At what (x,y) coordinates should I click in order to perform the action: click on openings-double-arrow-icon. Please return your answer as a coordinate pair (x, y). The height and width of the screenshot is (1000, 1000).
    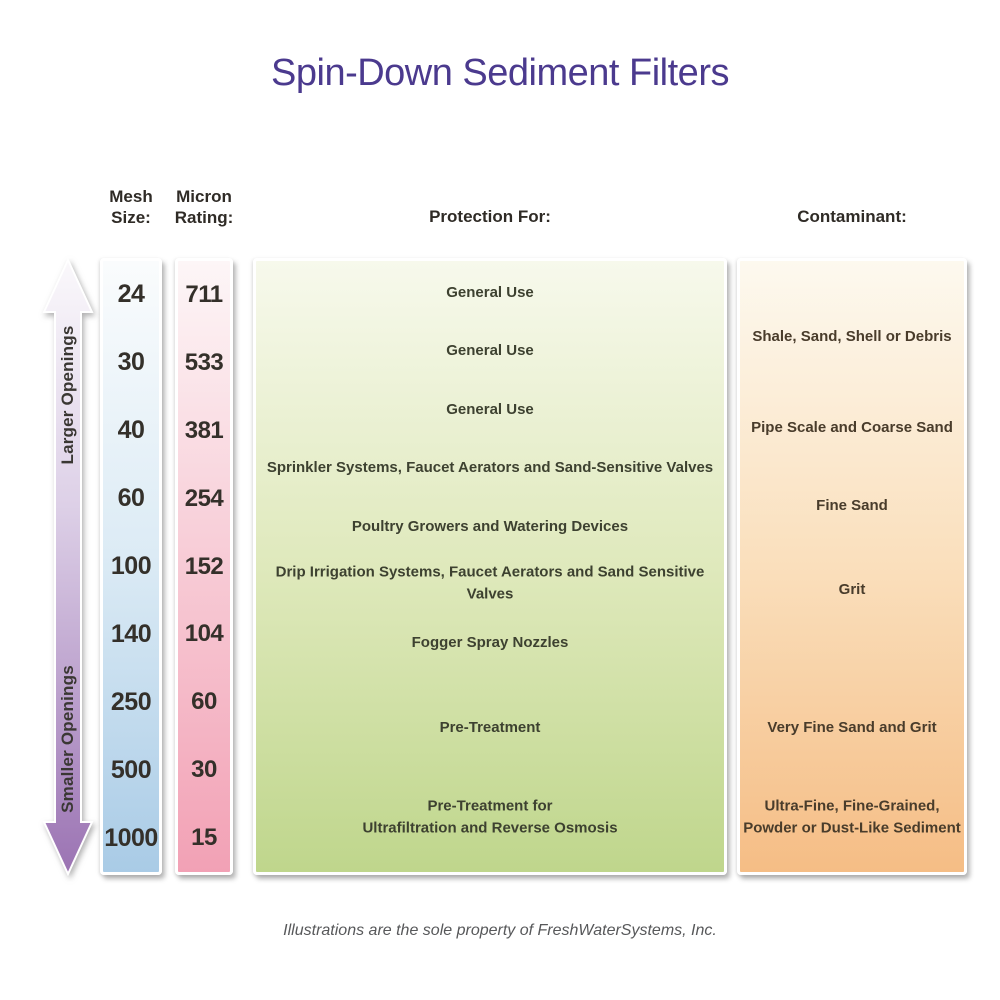
    Looking at the image, I should click on (68, 567).